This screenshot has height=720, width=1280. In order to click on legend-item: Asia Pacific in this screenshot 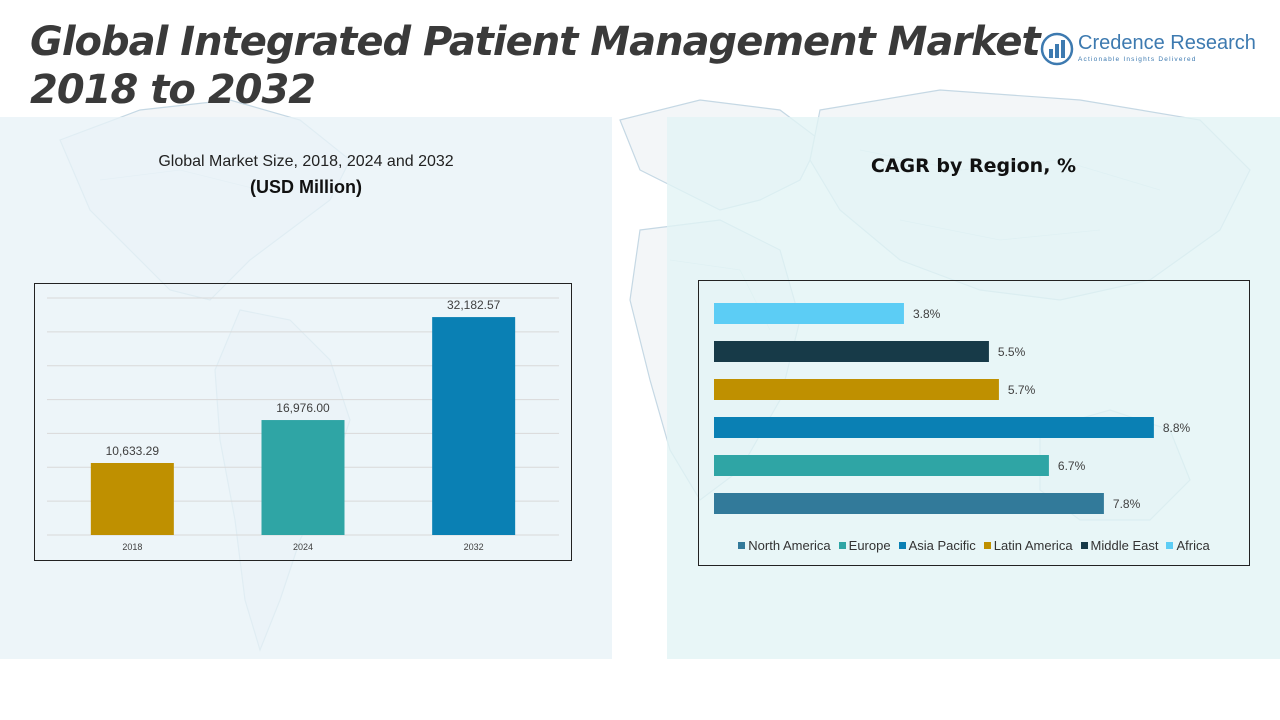, I will do `click(937, 545)`.